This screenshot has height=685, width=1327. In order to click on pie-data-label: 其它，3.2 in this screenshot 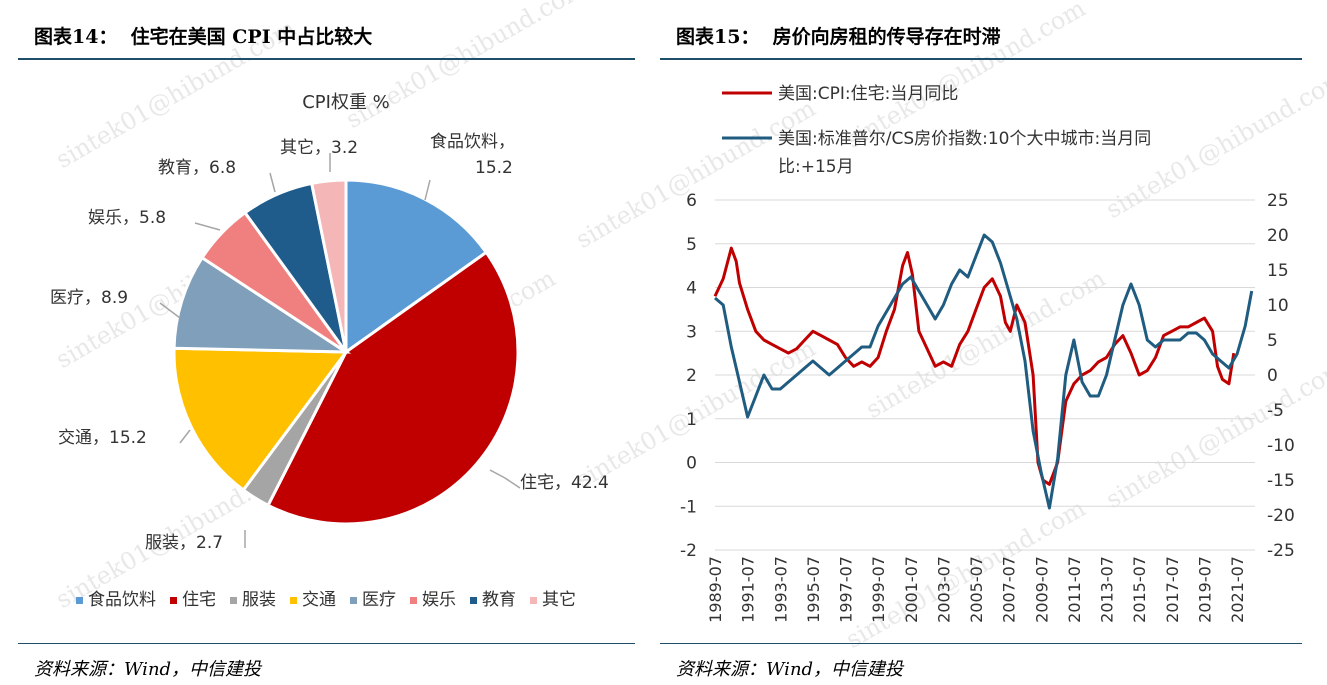, I will do `click(319, 148)`.